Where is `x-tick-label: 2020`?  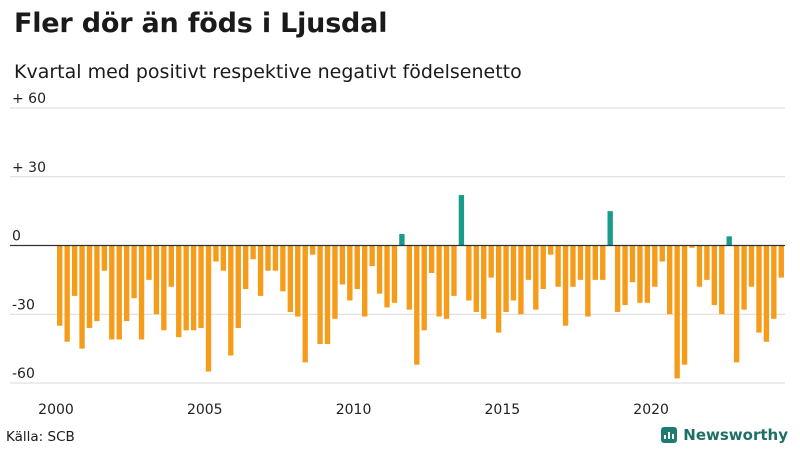
x-tick-label: 2020 is located at coordinates (651, 410).